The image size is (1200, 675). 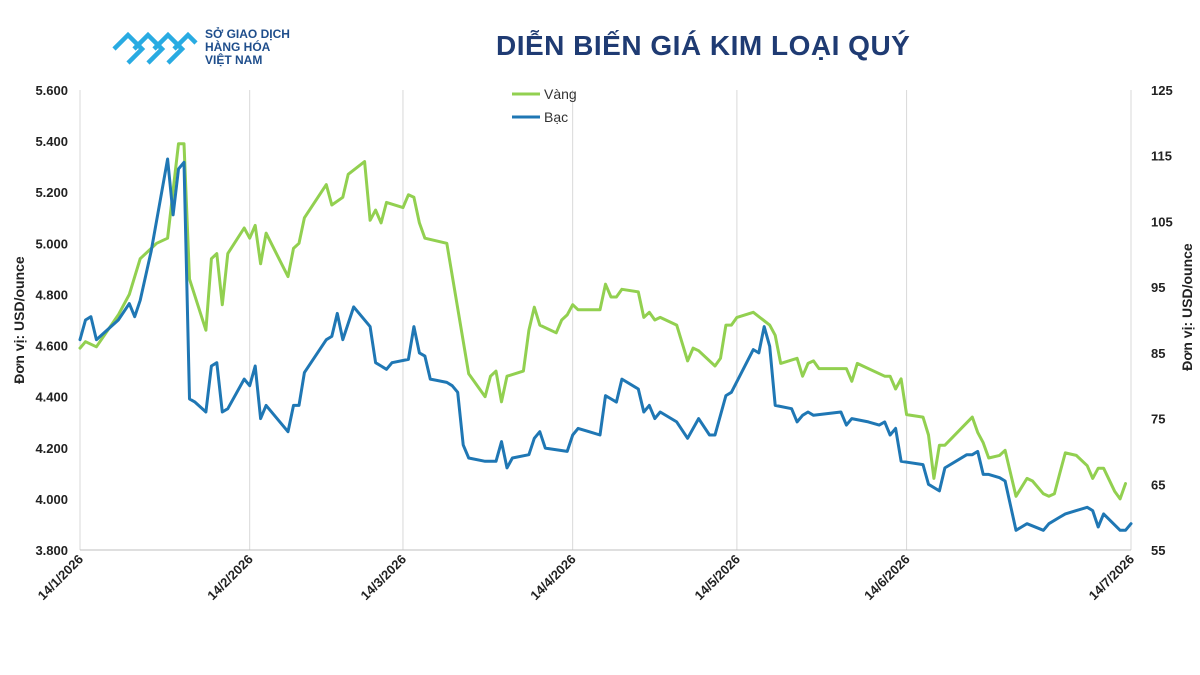 What do you see at coordinates (1158, 287) in the screenshot?
I see `y-right-tick-label: 95` at bounding box center [1158, 287].